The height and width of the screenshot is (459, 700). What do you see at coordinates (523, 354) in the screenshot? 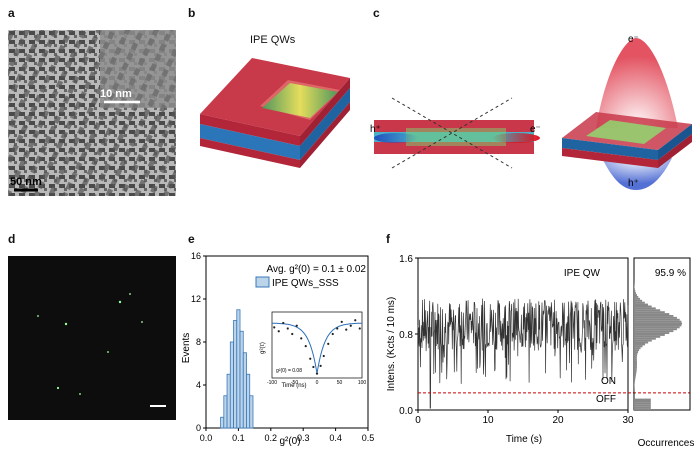
I see `intensity-trace` at bounding box center [523, 354].